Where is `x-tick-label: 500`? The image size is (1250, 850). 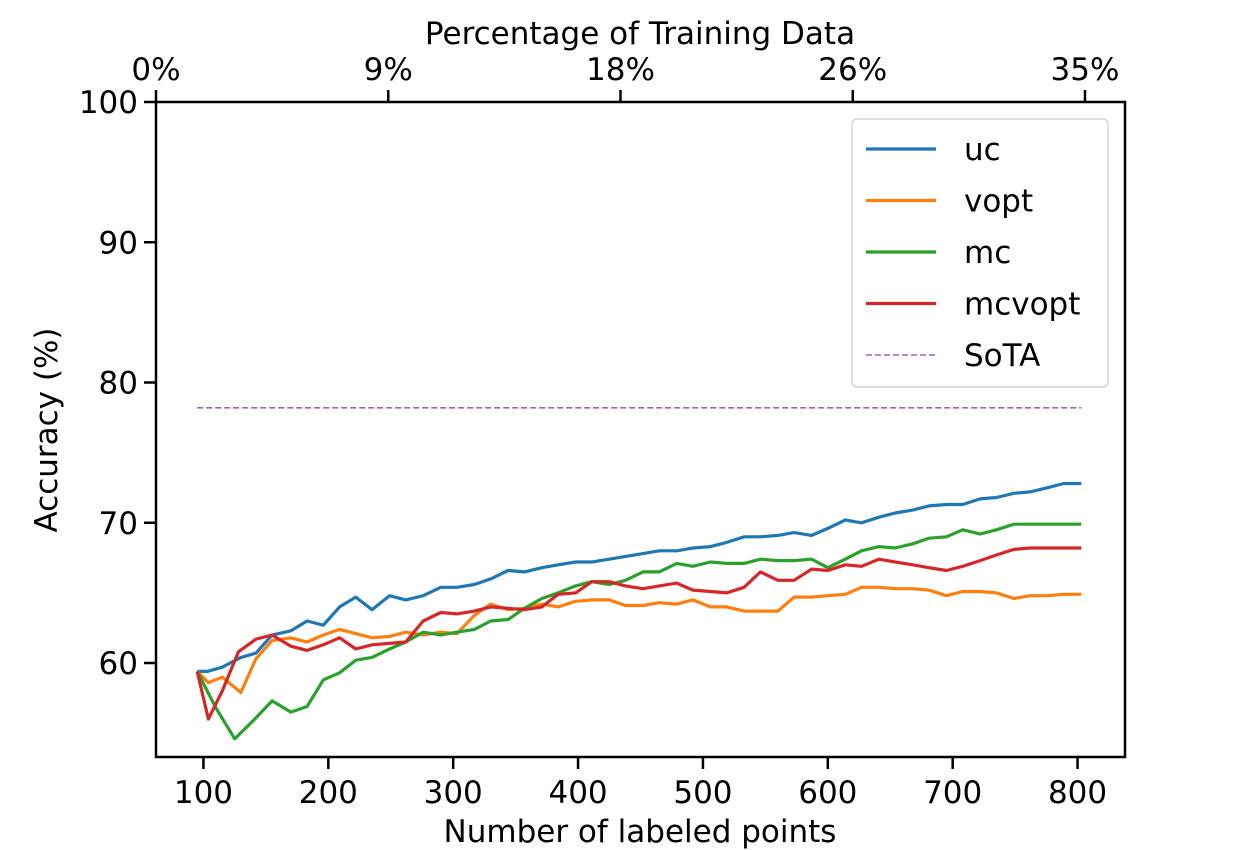
x-tick-label: 500 is located at coordinates (702, 793).